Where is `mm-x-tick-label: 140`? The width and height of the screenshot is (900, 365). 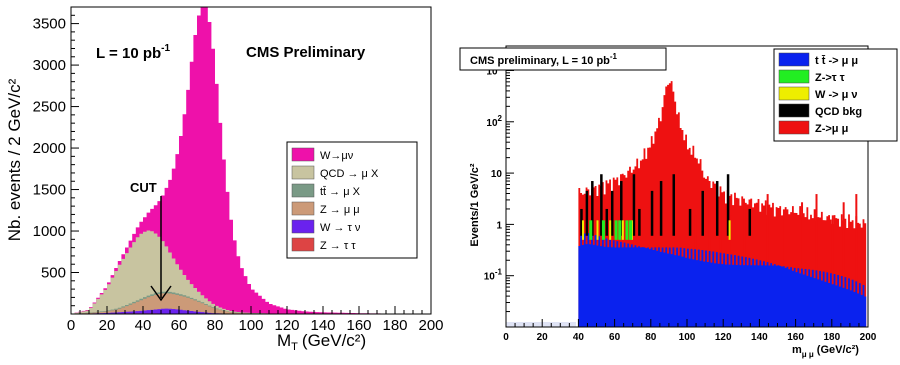 mm-x-tick-label: 140 is located at coordinates (759, 337).